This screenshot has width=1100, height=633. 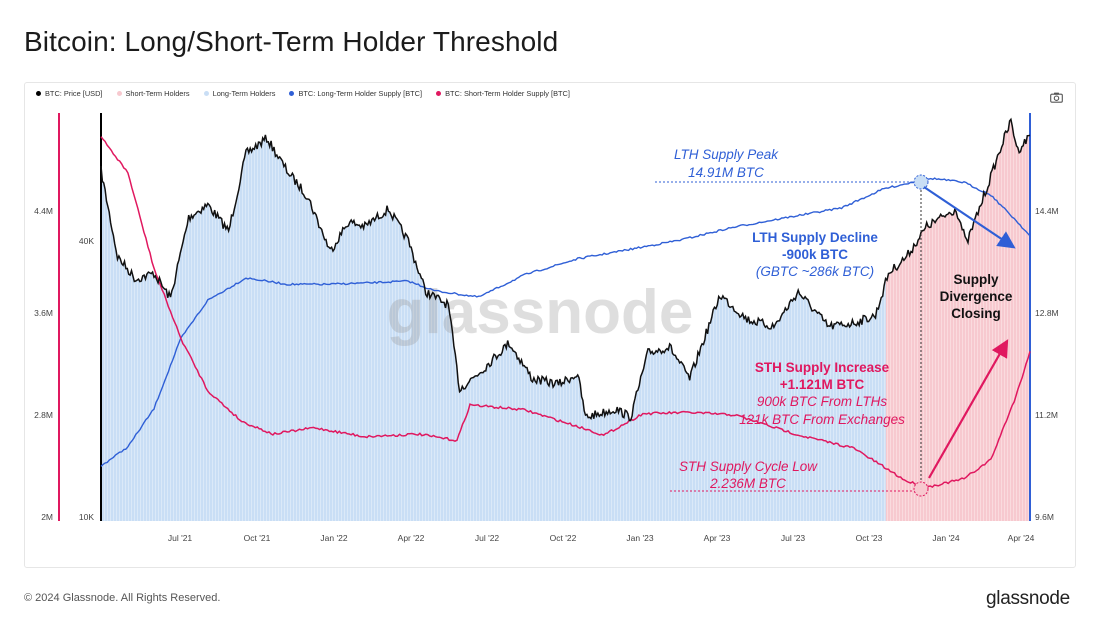 What do you see at coordinates (47, 517) in the screenshot?
I see `sth-axis-tick-label: 2M` at bounding box center [47, 517].